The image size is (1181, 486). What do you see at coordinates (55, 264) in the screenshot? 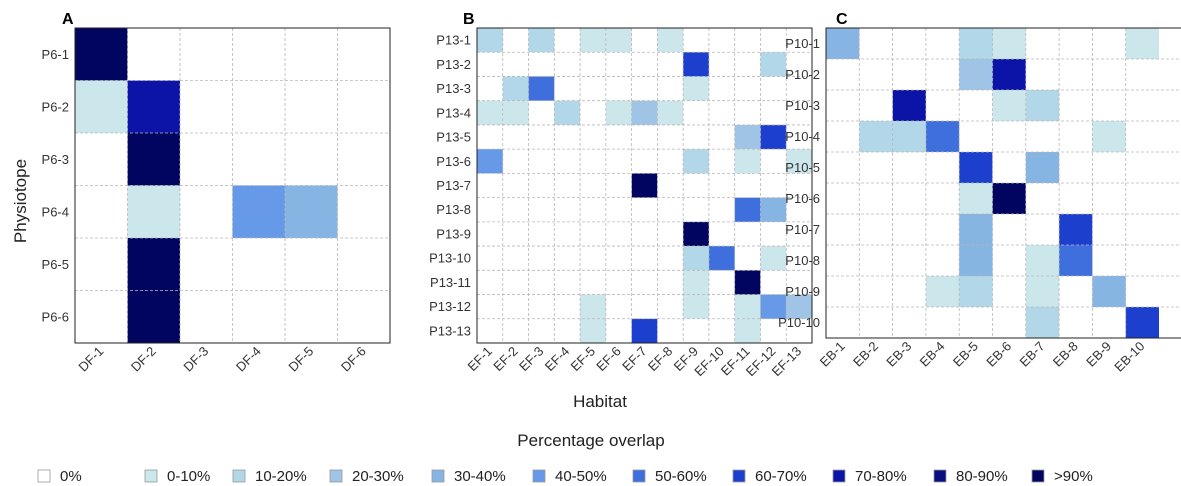
I see `panel-a-row-label: P6-5` at bounding box center [55, 264].